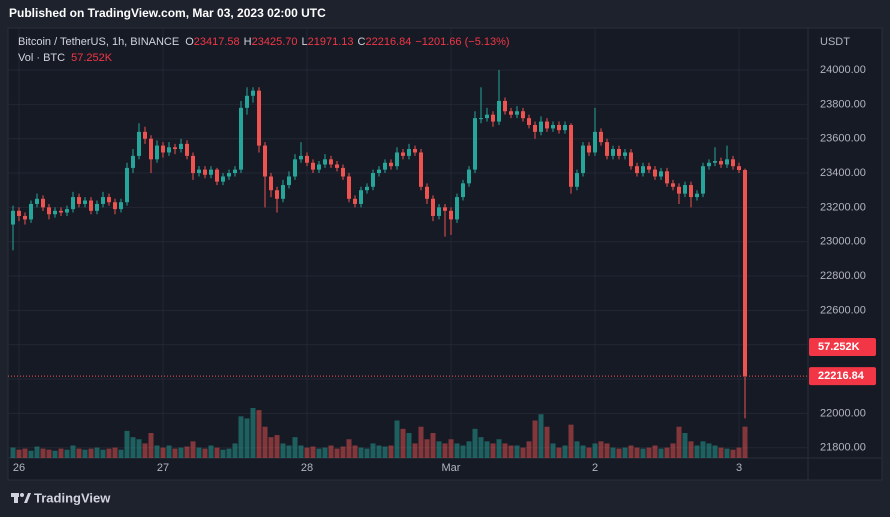 The width and height of the screenshot is (890, 517). Describe the element at coordinates (842, 376) in the screenshot. I see `last-price-badge` at that location.